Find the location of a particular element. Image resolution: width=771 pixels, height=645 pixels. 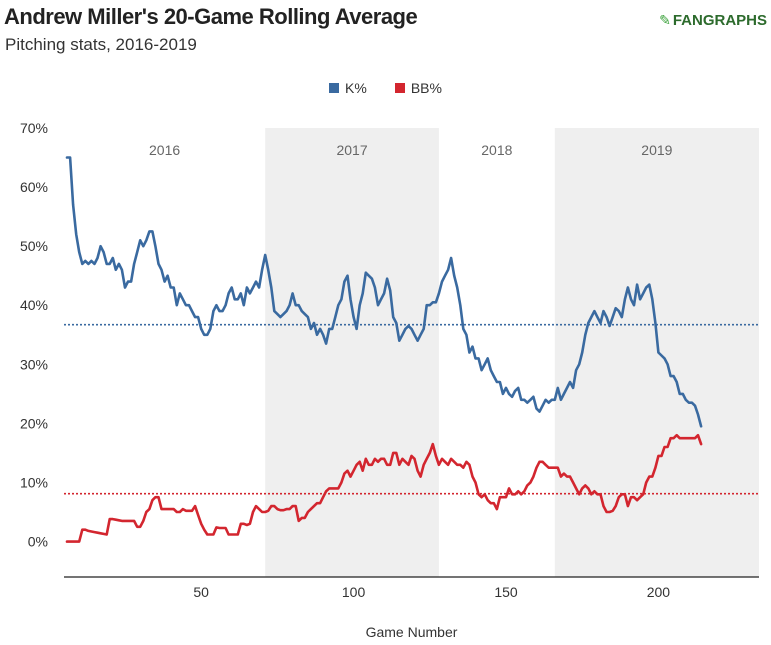

y-tick-label: 70% is located at coordinates (34, 128).